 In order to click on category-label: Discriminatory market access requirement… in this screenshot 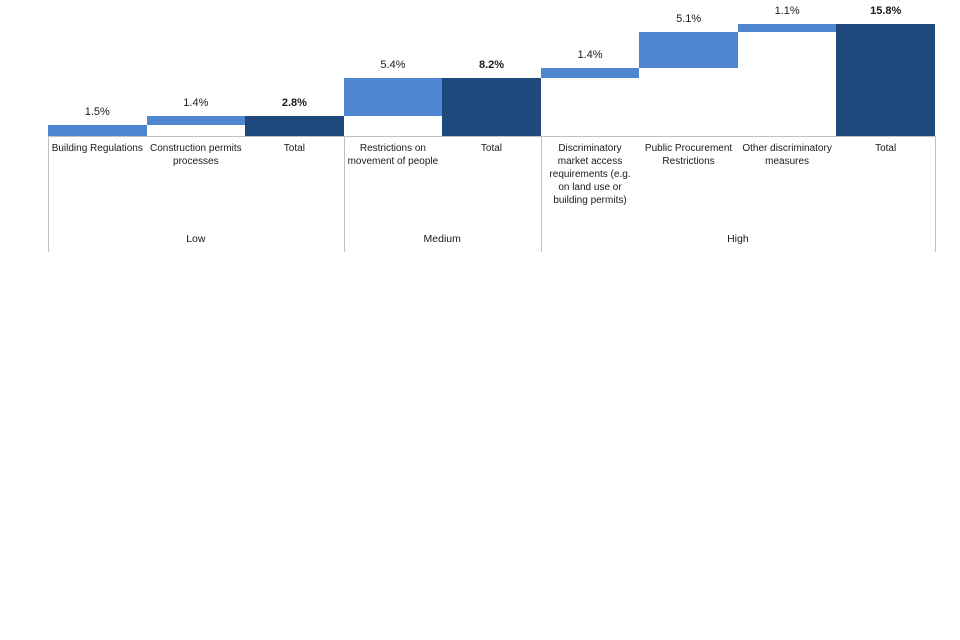, I will do `click(590, 174)`.